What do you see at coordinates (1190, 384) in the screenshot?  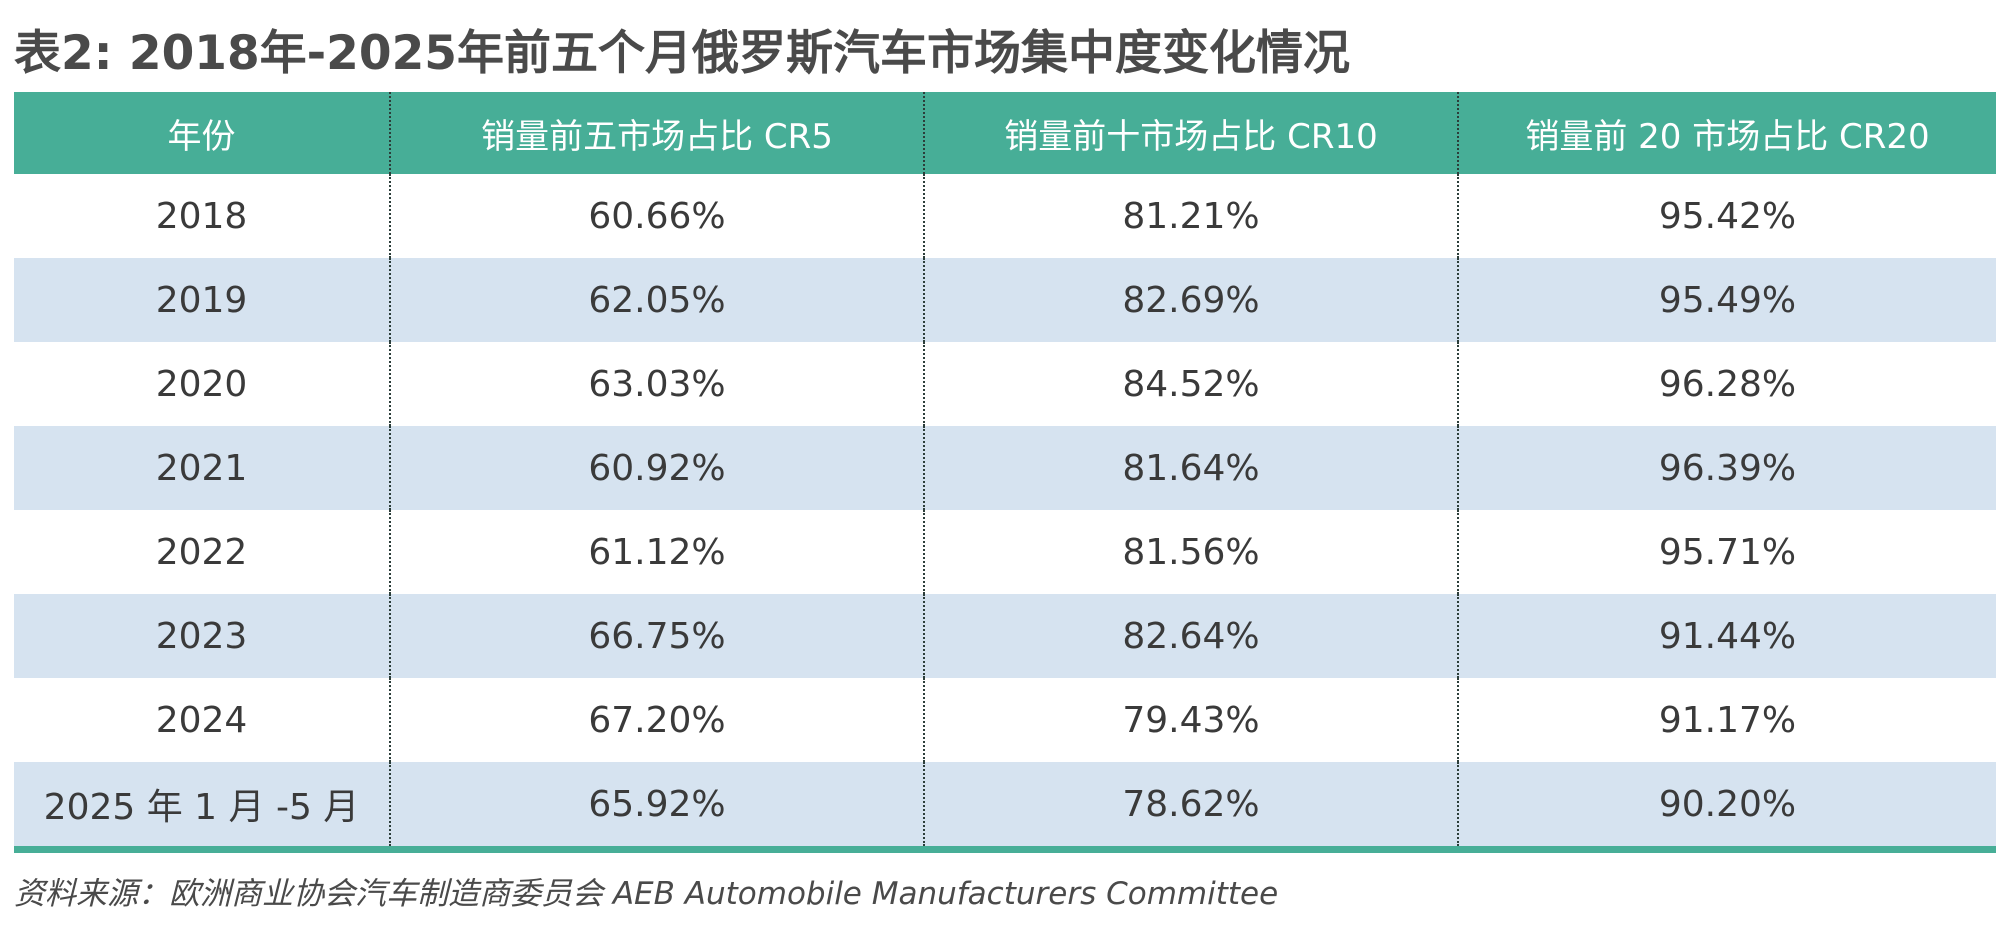 I see `cell-cr10: 84.52%` at bounding box center [1190, 384].